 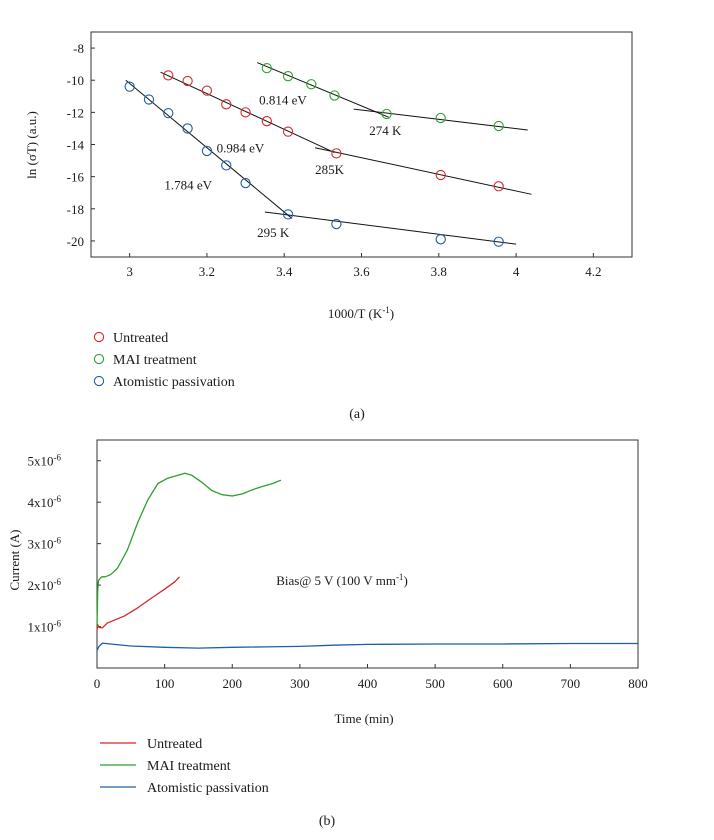 What do you see at coordinates (593, 271) in the screenshot?
I see `x-tick-label-a: 4.2` at bounding box center [593, 271].